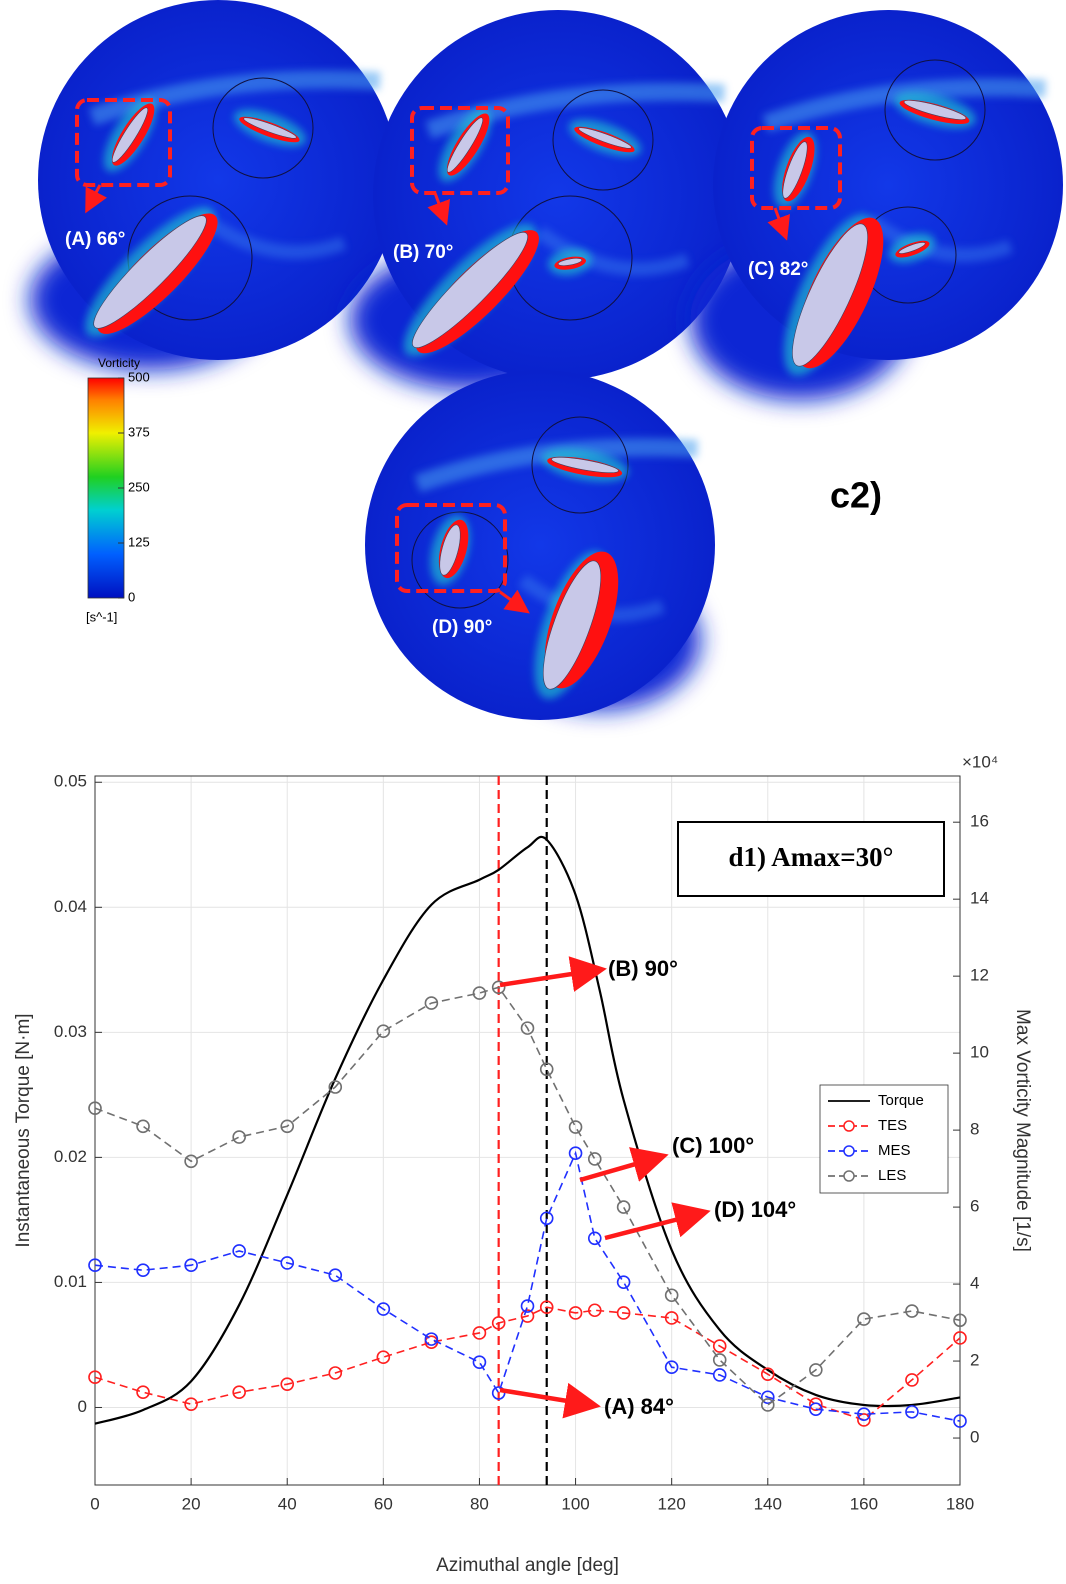 The height and width of the screenshot is (1584, 1066). I want to click on y2-tick-label: 0, so click(974, 1437).